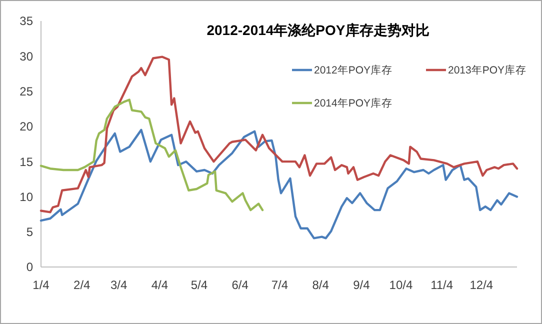 The image size is (542, 324). What do you see at coordinates (27, 161) in the screenshot?
I see `y-tick-label: 15` at bounding box center [27, 161].